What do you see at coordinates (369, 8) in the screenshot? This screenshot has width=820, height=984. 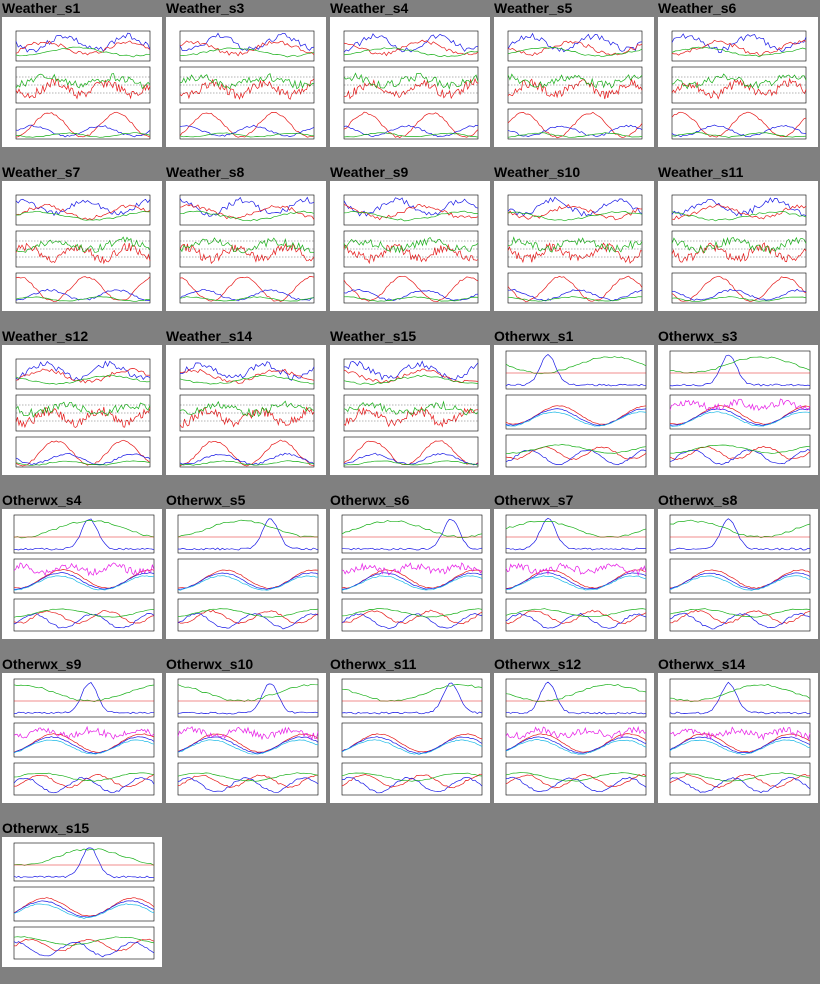 I see `thumbnail-label: Weather_s4` at bounding box center [369, 8].